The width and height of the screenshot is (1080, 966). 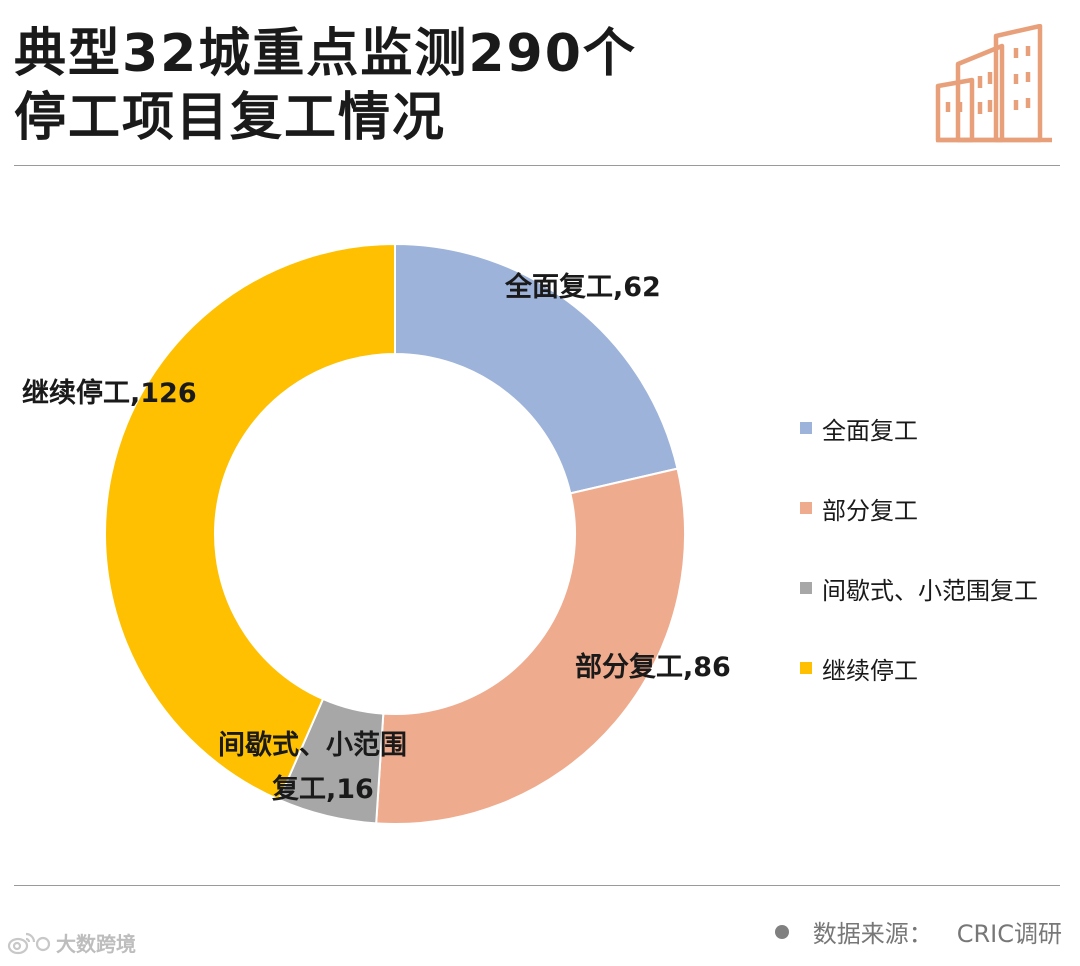 I want to click on data-label-stopped: 继续停工,126, so click(x=109, y=393).